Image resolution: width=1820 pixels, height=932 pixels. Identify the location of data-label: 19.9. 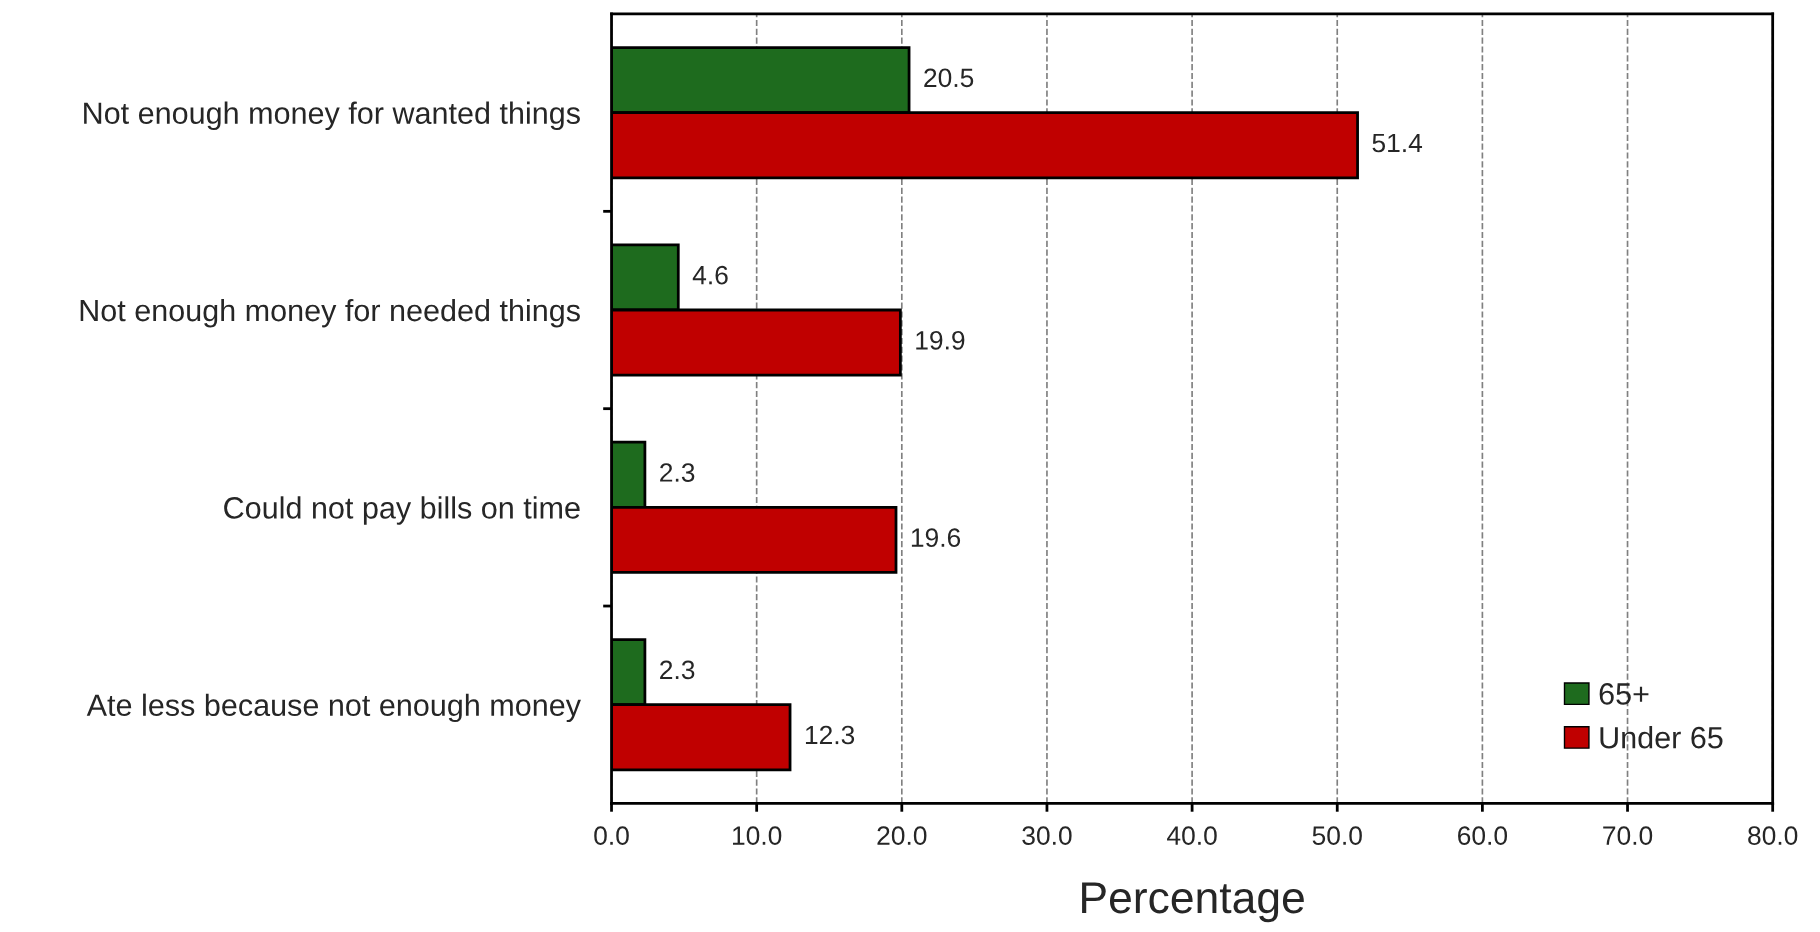
(940, 340).